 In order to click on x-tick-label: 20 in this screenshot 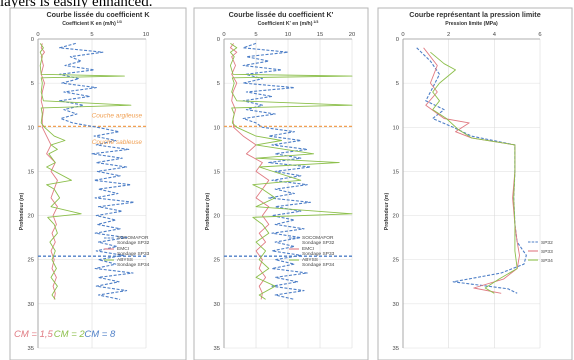, I will do `click(352, 35)`.